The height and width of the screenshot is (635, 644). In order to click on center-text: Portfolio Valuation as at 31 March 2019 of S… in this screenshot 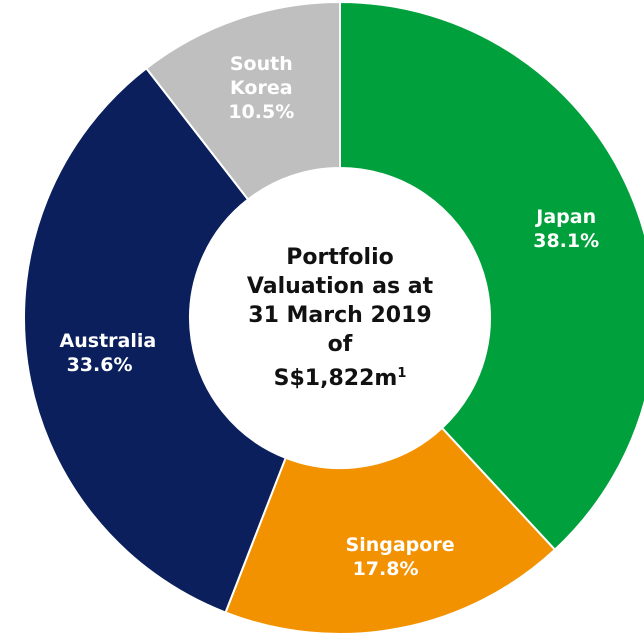, I will do `click(340, 318)`.